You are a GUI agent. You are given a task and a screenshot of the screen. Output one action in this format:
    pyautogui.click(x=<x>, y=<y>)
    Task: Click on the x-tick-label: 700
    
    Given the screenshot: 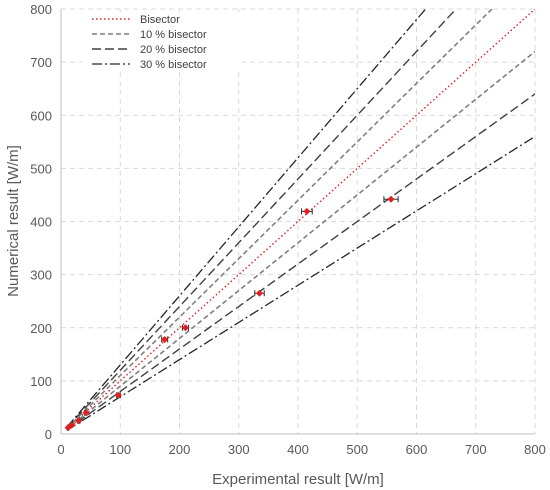 What is the action you would take?
    pyautogui.click(x=476, y=449)
    